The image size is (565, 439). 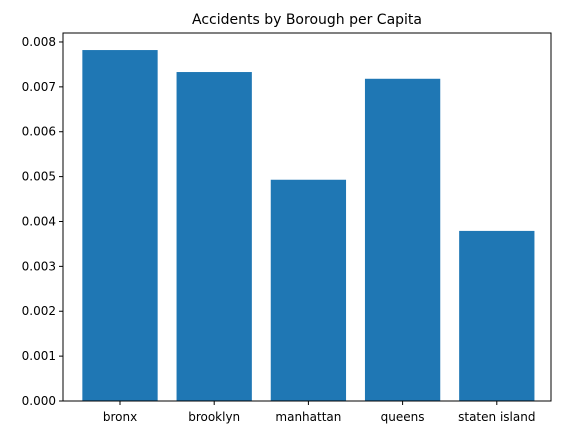 What do you see at coordinates (214, 417) in the screenshot?
I see `x-tick-label: brooklyn` at bounding box center [214, 417].